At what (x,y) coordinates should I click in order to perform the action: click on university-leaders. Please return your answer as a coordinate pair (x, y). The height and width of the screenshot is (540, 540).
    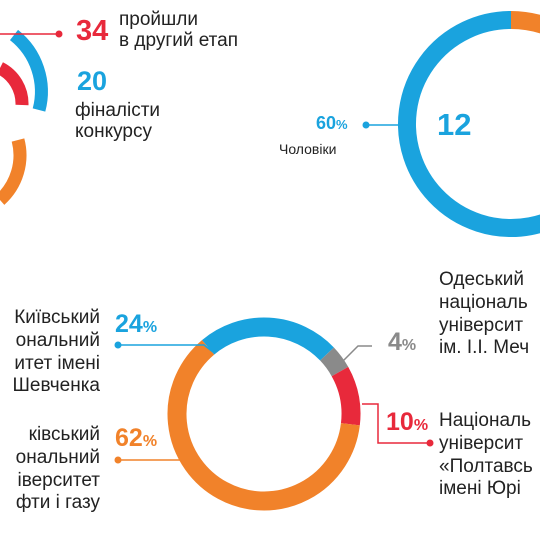
    Looking at the image, I should click on (274, 402).